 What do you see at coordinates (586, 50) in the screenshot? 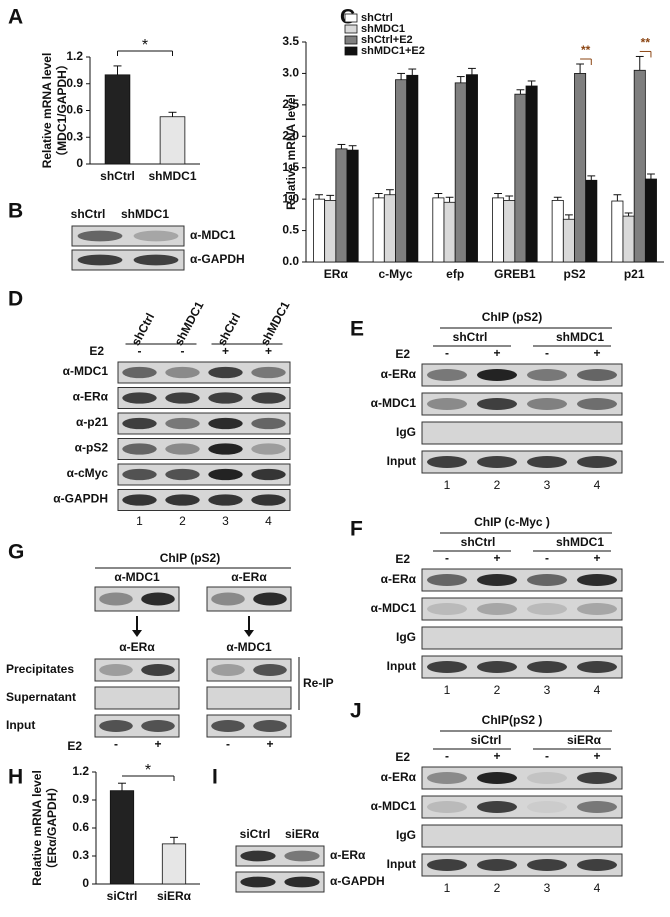
I see `significance: **` at bounding box center [586, 50].